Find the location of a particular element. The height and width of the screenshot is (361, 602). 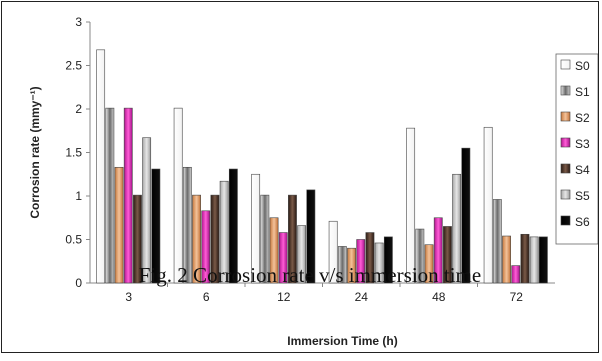

y-tick-label: 2.5 is located at coordinates (73, 66).